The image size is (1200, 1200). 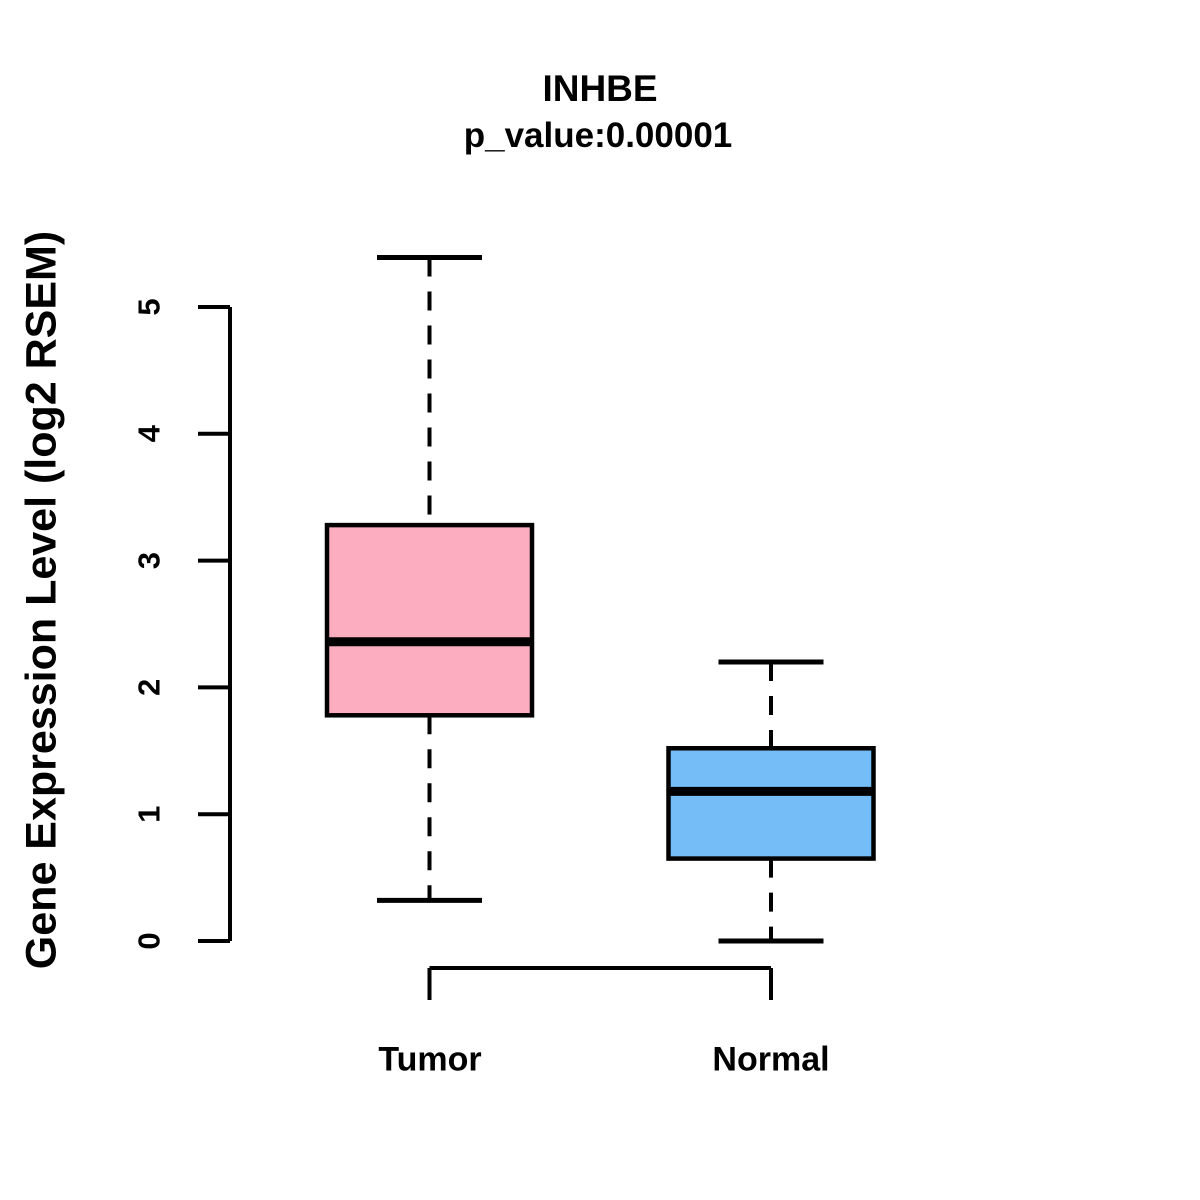 I want to click on chart-title: INHBE, so click(x=600, y=88).